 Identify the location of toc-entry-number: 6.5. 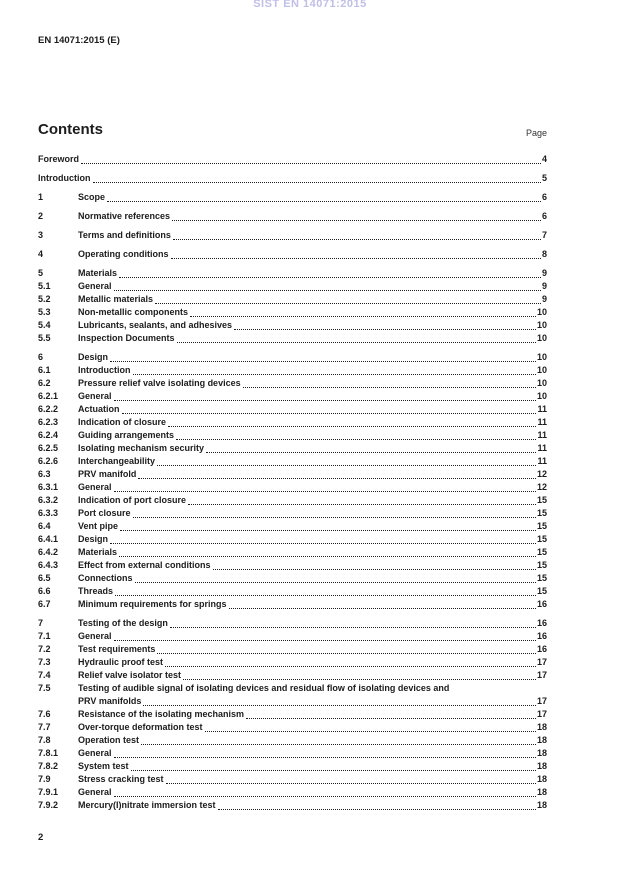
(44, 578).